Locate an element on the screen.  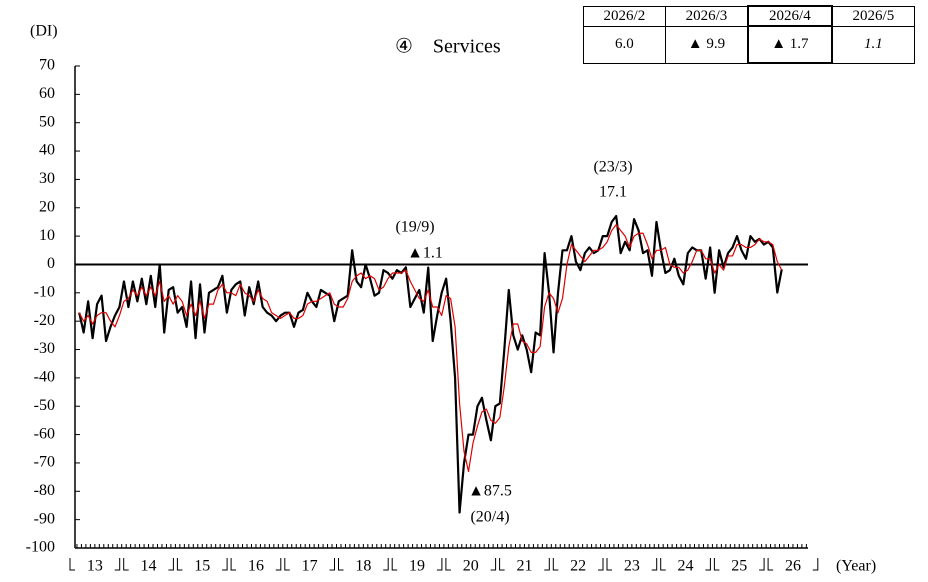
x-tick-label: 21 is located at coordinates (524, 566).